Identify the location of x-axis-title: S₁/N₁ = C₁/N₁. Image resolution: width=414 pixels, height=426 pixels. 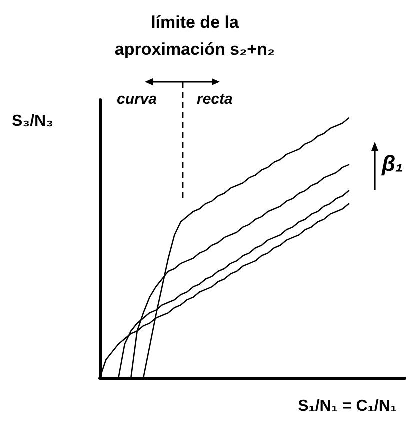
(347, 406).